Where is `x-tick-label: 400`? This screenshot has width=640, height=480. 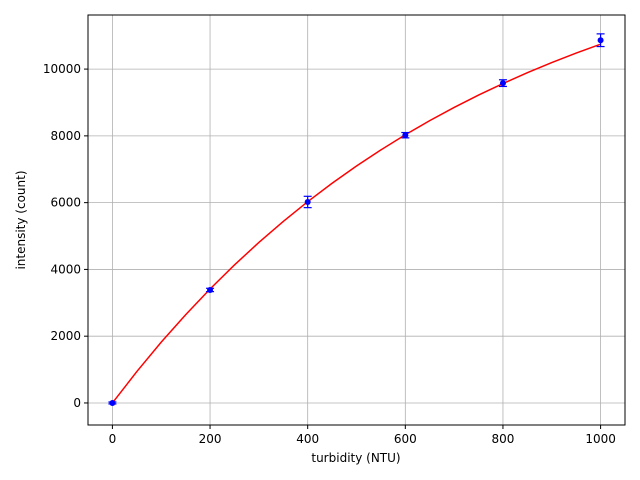 x-tick-label: 400 is located at coordinates (307, 439).